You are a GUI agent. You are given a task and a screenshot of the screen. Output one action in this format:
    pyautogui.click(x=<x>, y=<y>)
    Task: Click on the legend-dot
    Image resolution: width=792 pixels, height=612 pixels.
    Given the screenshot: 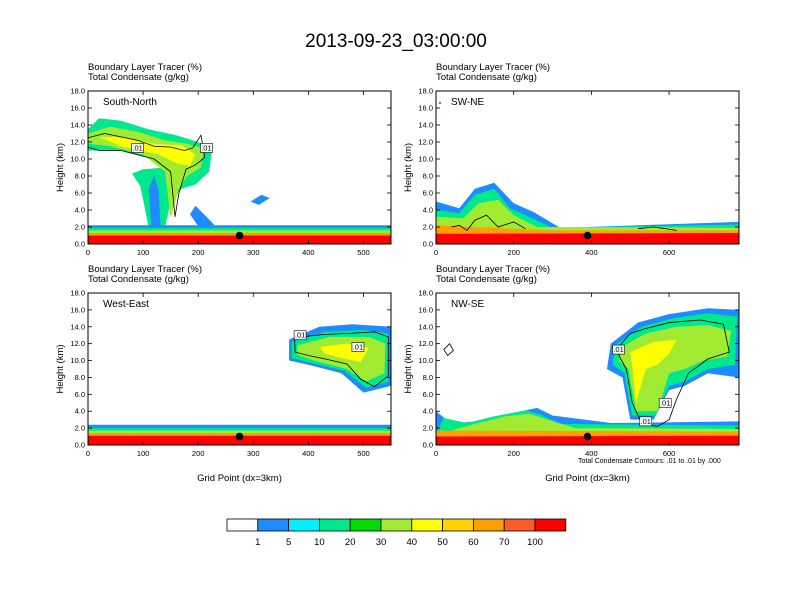 What is the action you would take?
    pyautogui.click(x=440, y=103)
    